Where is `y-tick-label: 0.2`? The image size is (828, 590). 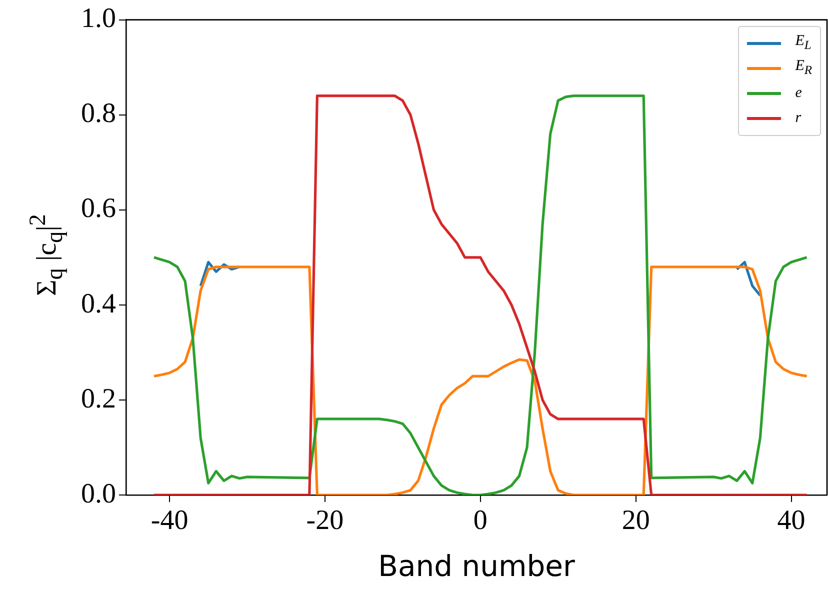 y-tick-label: 0.2 is located at coordinates (98, 398).